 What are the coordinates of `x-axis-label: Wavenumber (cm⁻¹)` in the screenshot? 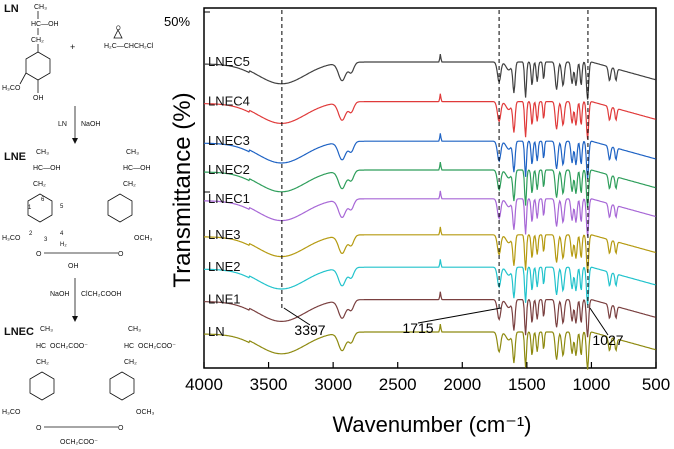 It's located at (431, 424).